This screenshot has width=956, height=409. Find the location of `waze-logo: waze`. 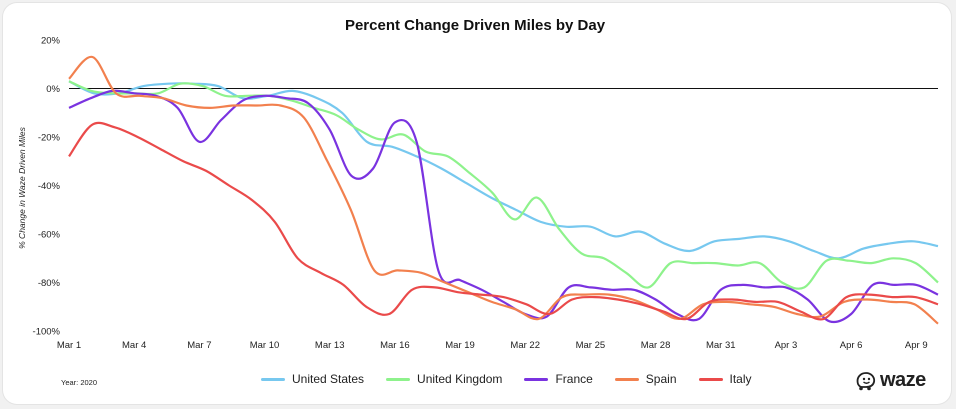

waze-logo: waze is located at coordinates (890, 380).